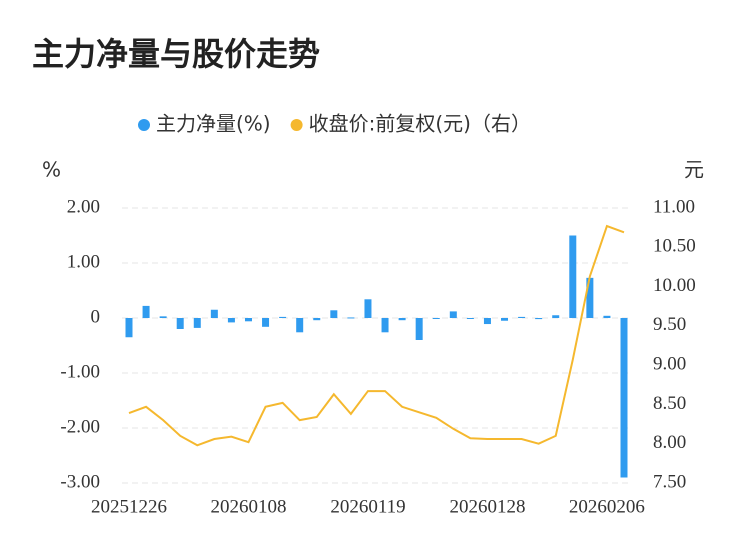 The image size is (750, 558). What do you see at coordinates (83, 261) in the screenshot?
I see `y-tick-label: 1.00` at bounding box center [83, 261].